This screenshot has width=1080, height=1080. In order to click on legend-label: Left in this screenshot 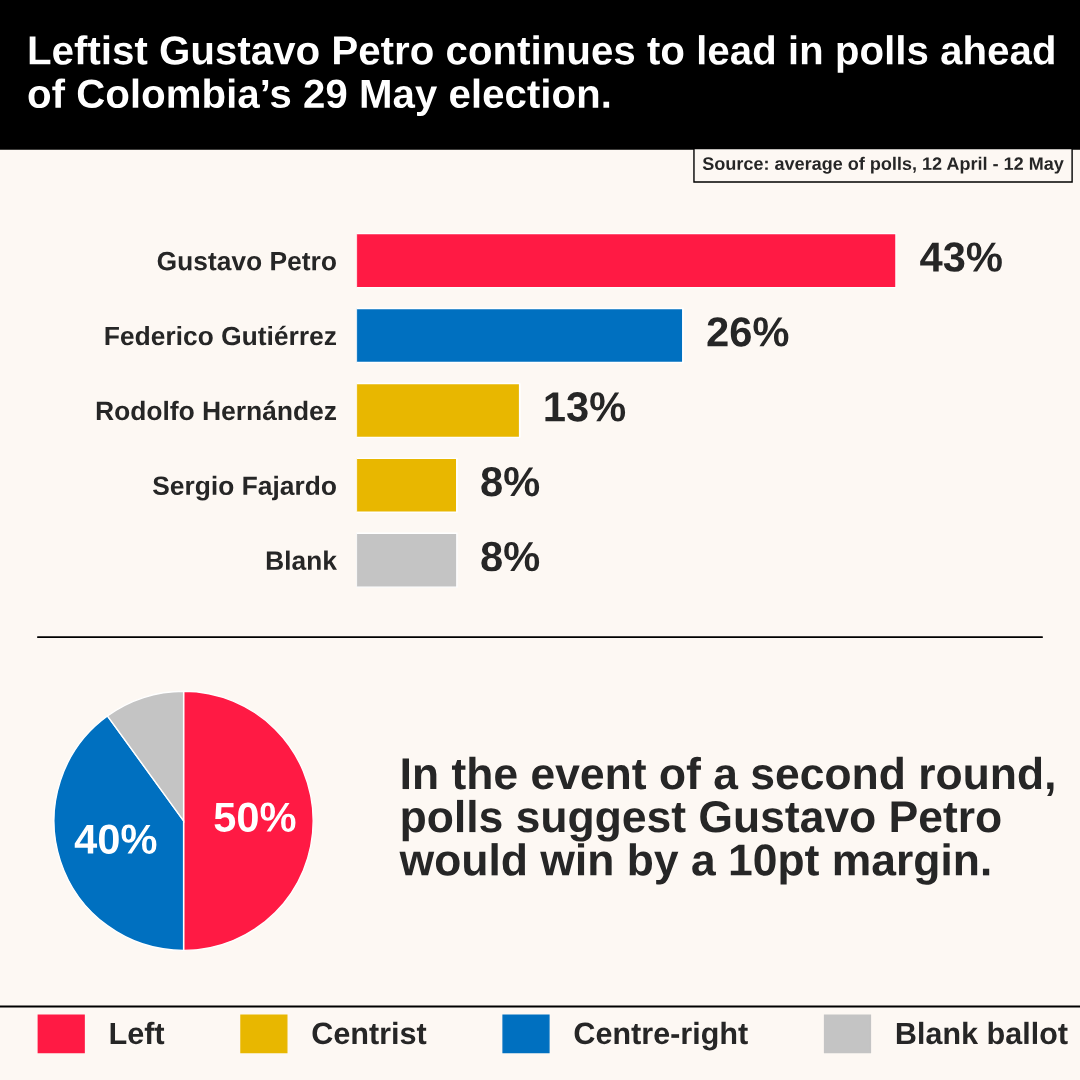, I will do `click(137, 1033)`.